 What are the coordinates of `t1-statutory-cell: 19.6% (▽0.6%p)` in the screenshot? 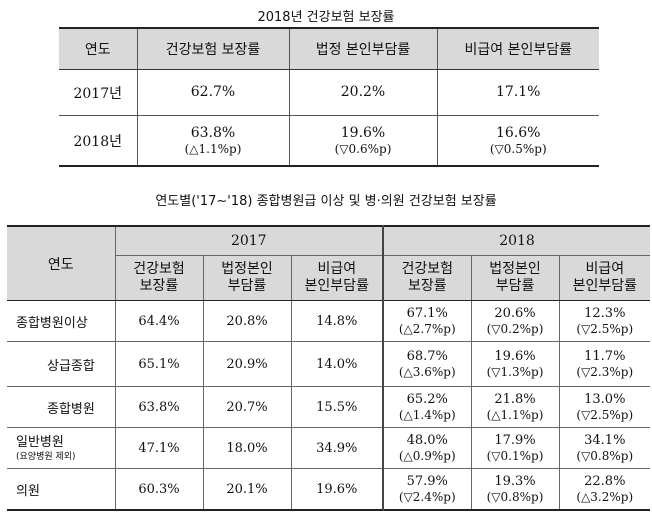 It's located at (362, 140).